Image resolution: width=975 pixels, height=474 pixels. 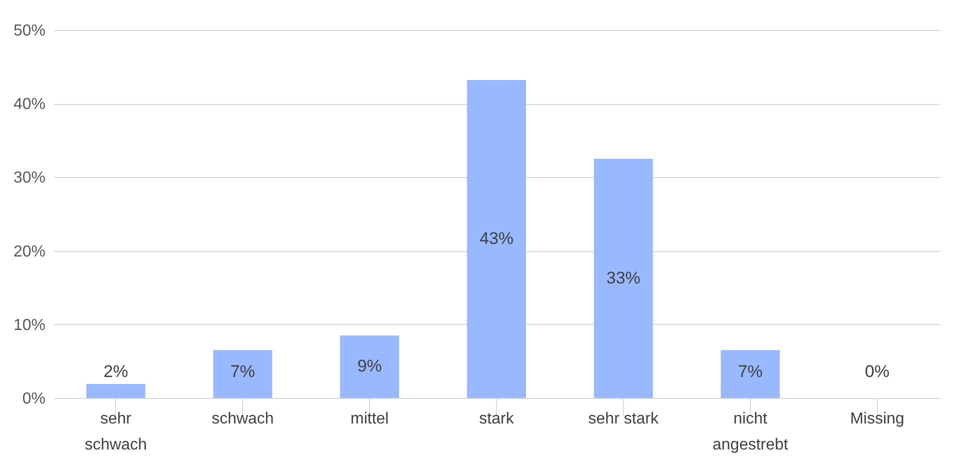 I want to click on x-tick-label: nicht angestrebt, so click(x=750, y=432).